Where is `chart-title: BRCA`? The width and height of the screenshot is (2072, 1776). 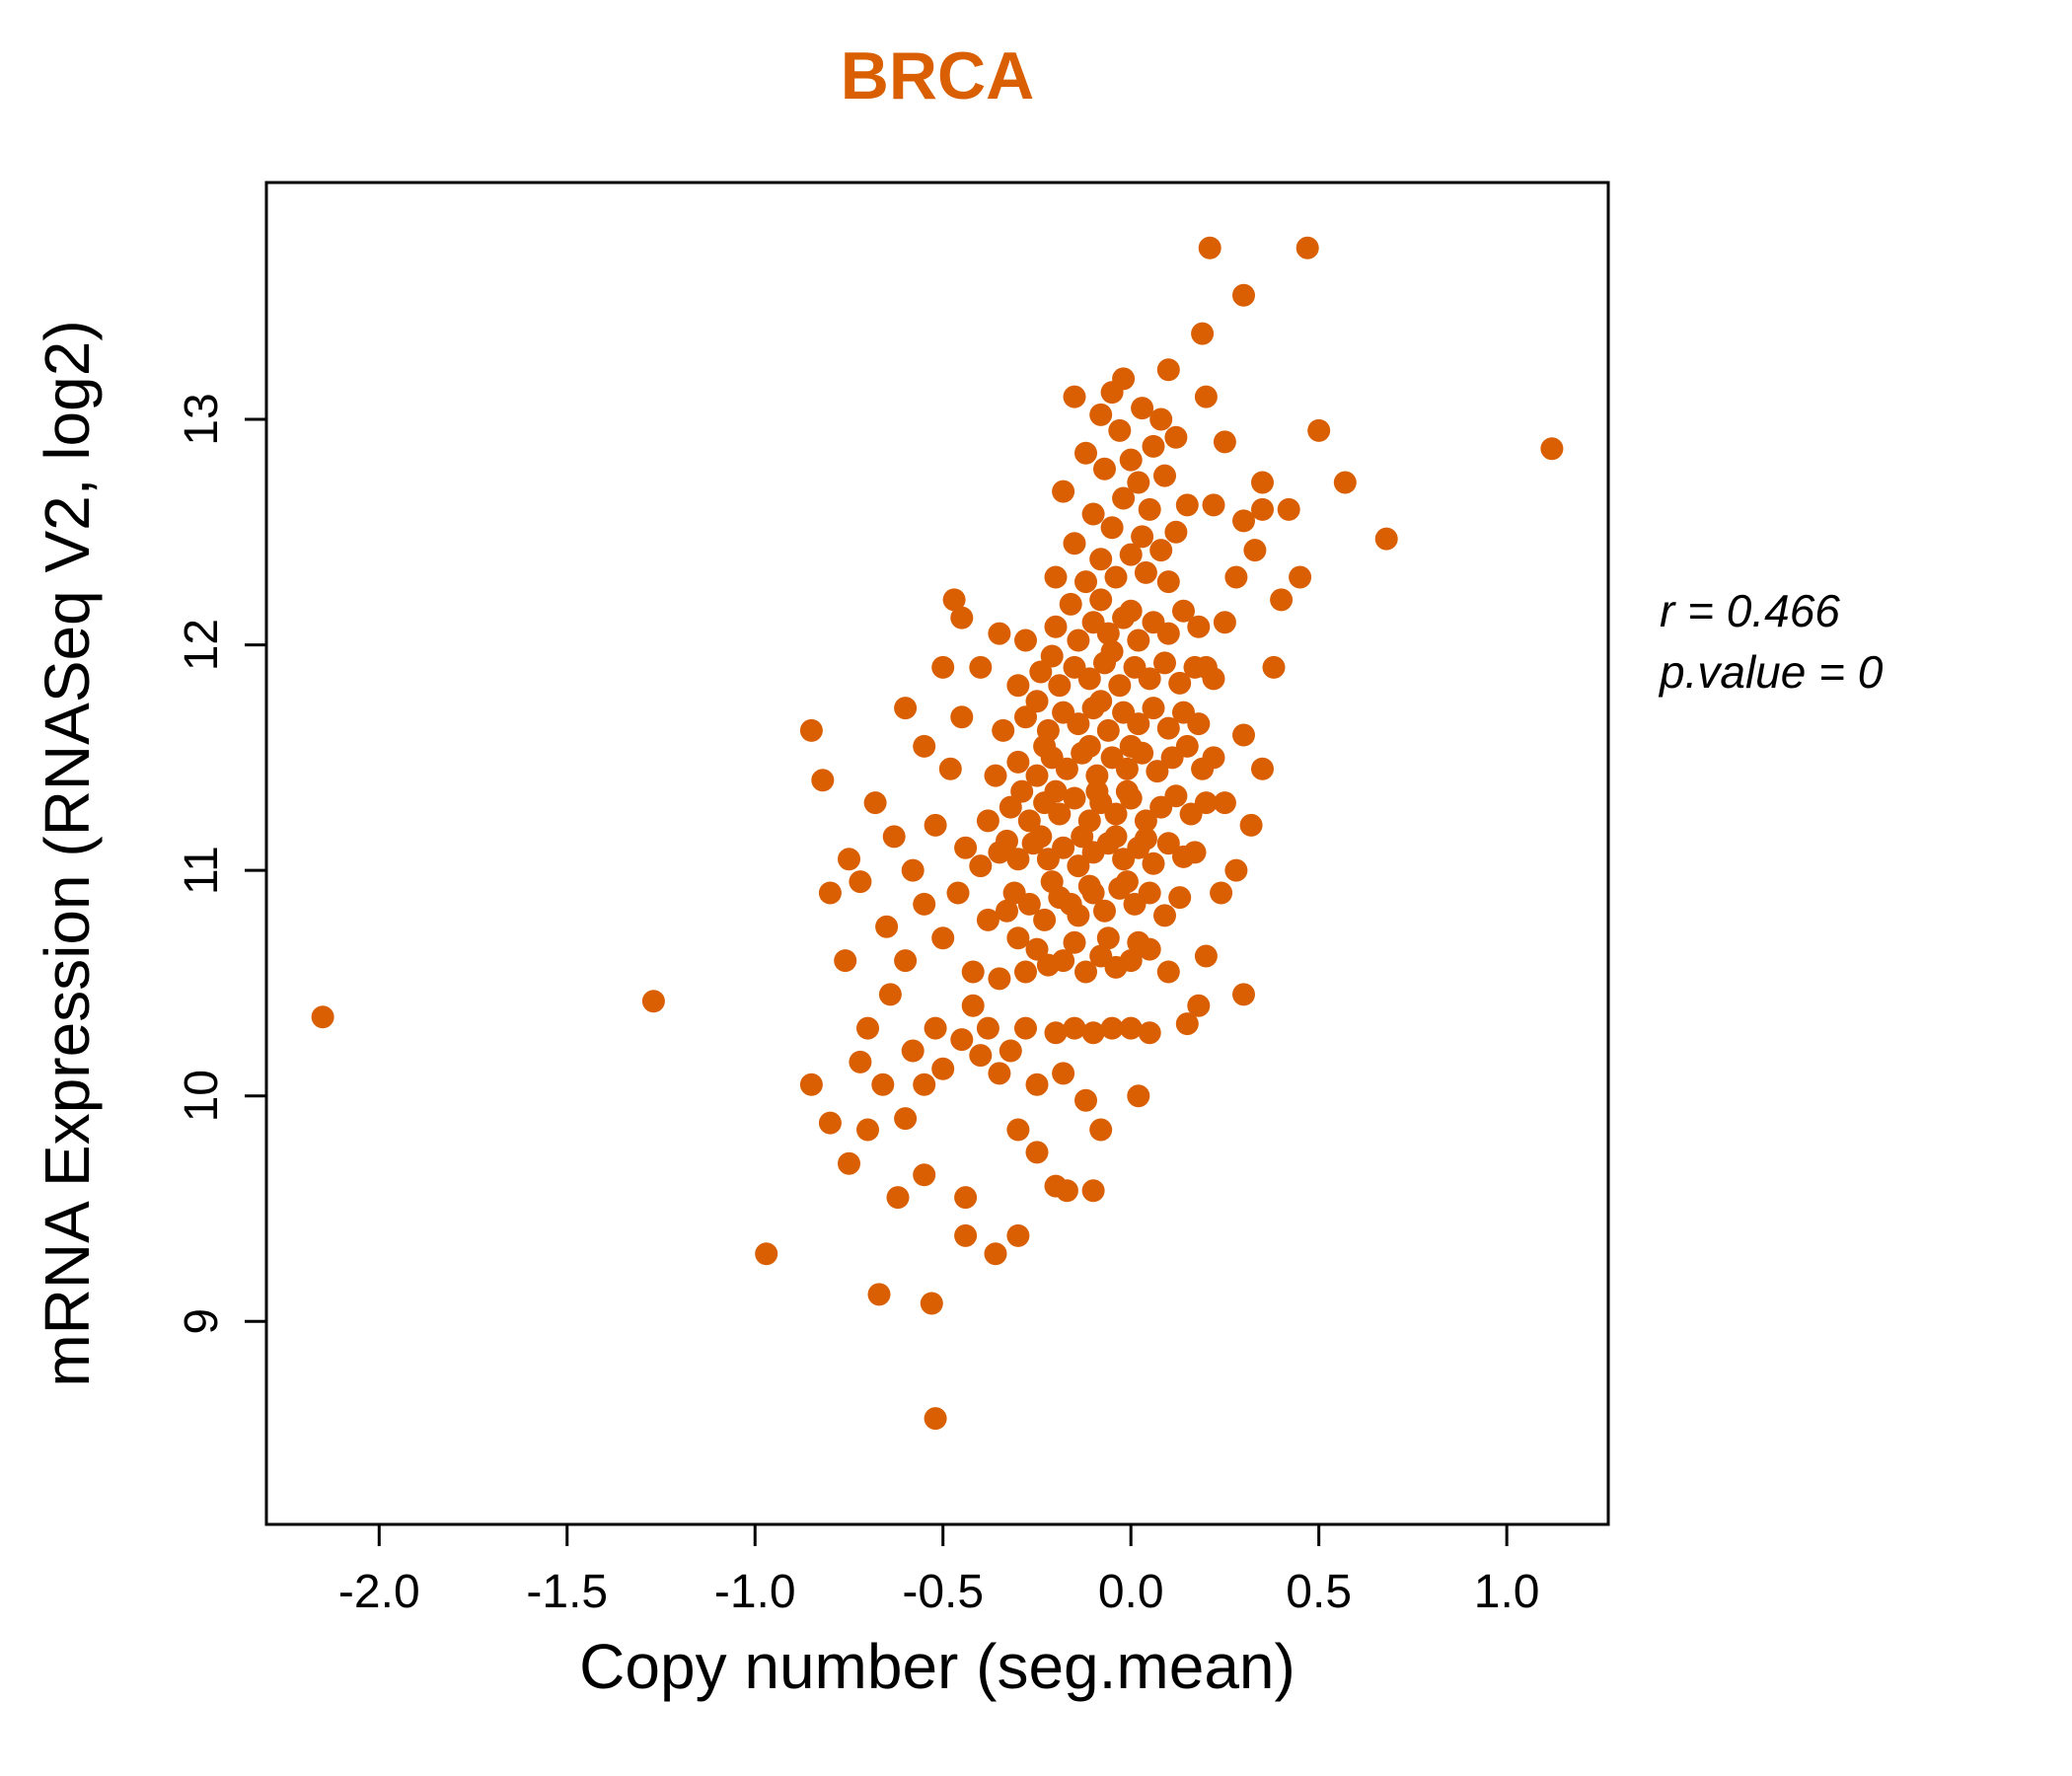
chart-title: BRCA is located at coordinates (938, 75).